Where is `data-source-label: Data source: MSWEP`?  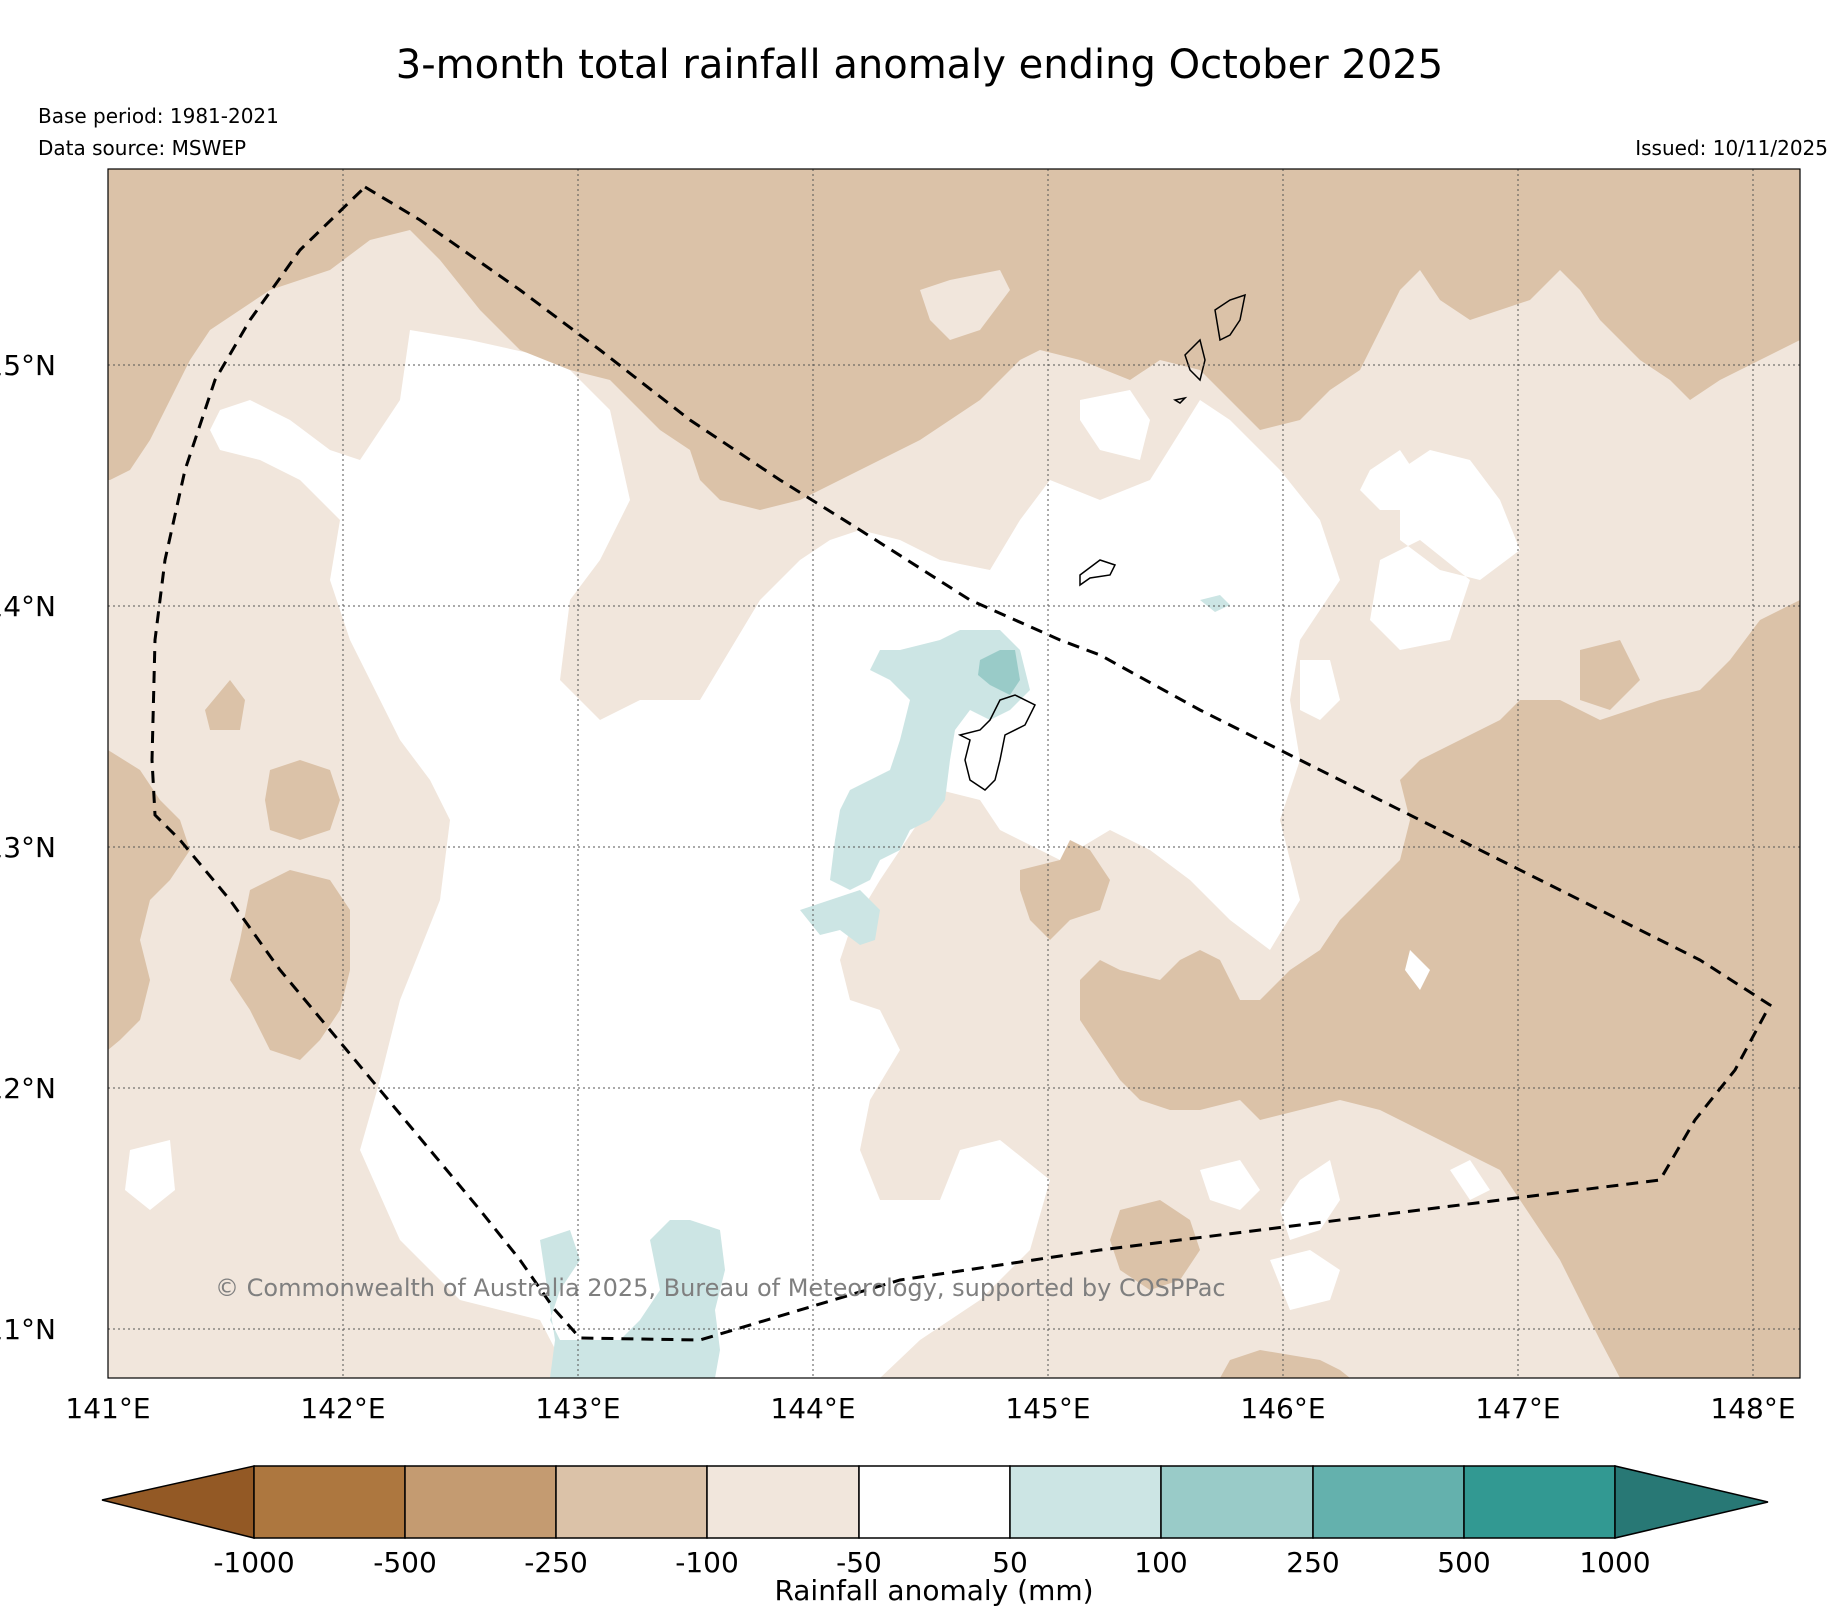
data-source-label: Data source: MSWEP is located at coordinates (142, 148).